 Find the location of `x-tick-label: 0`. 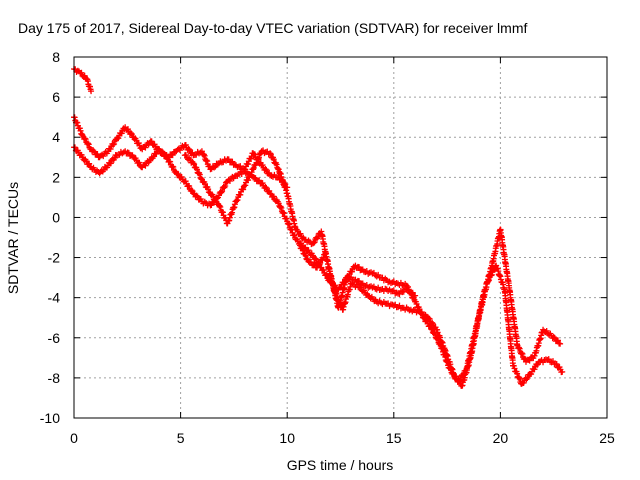

x-tick-label: 0 is located at coordinates (74, 438).